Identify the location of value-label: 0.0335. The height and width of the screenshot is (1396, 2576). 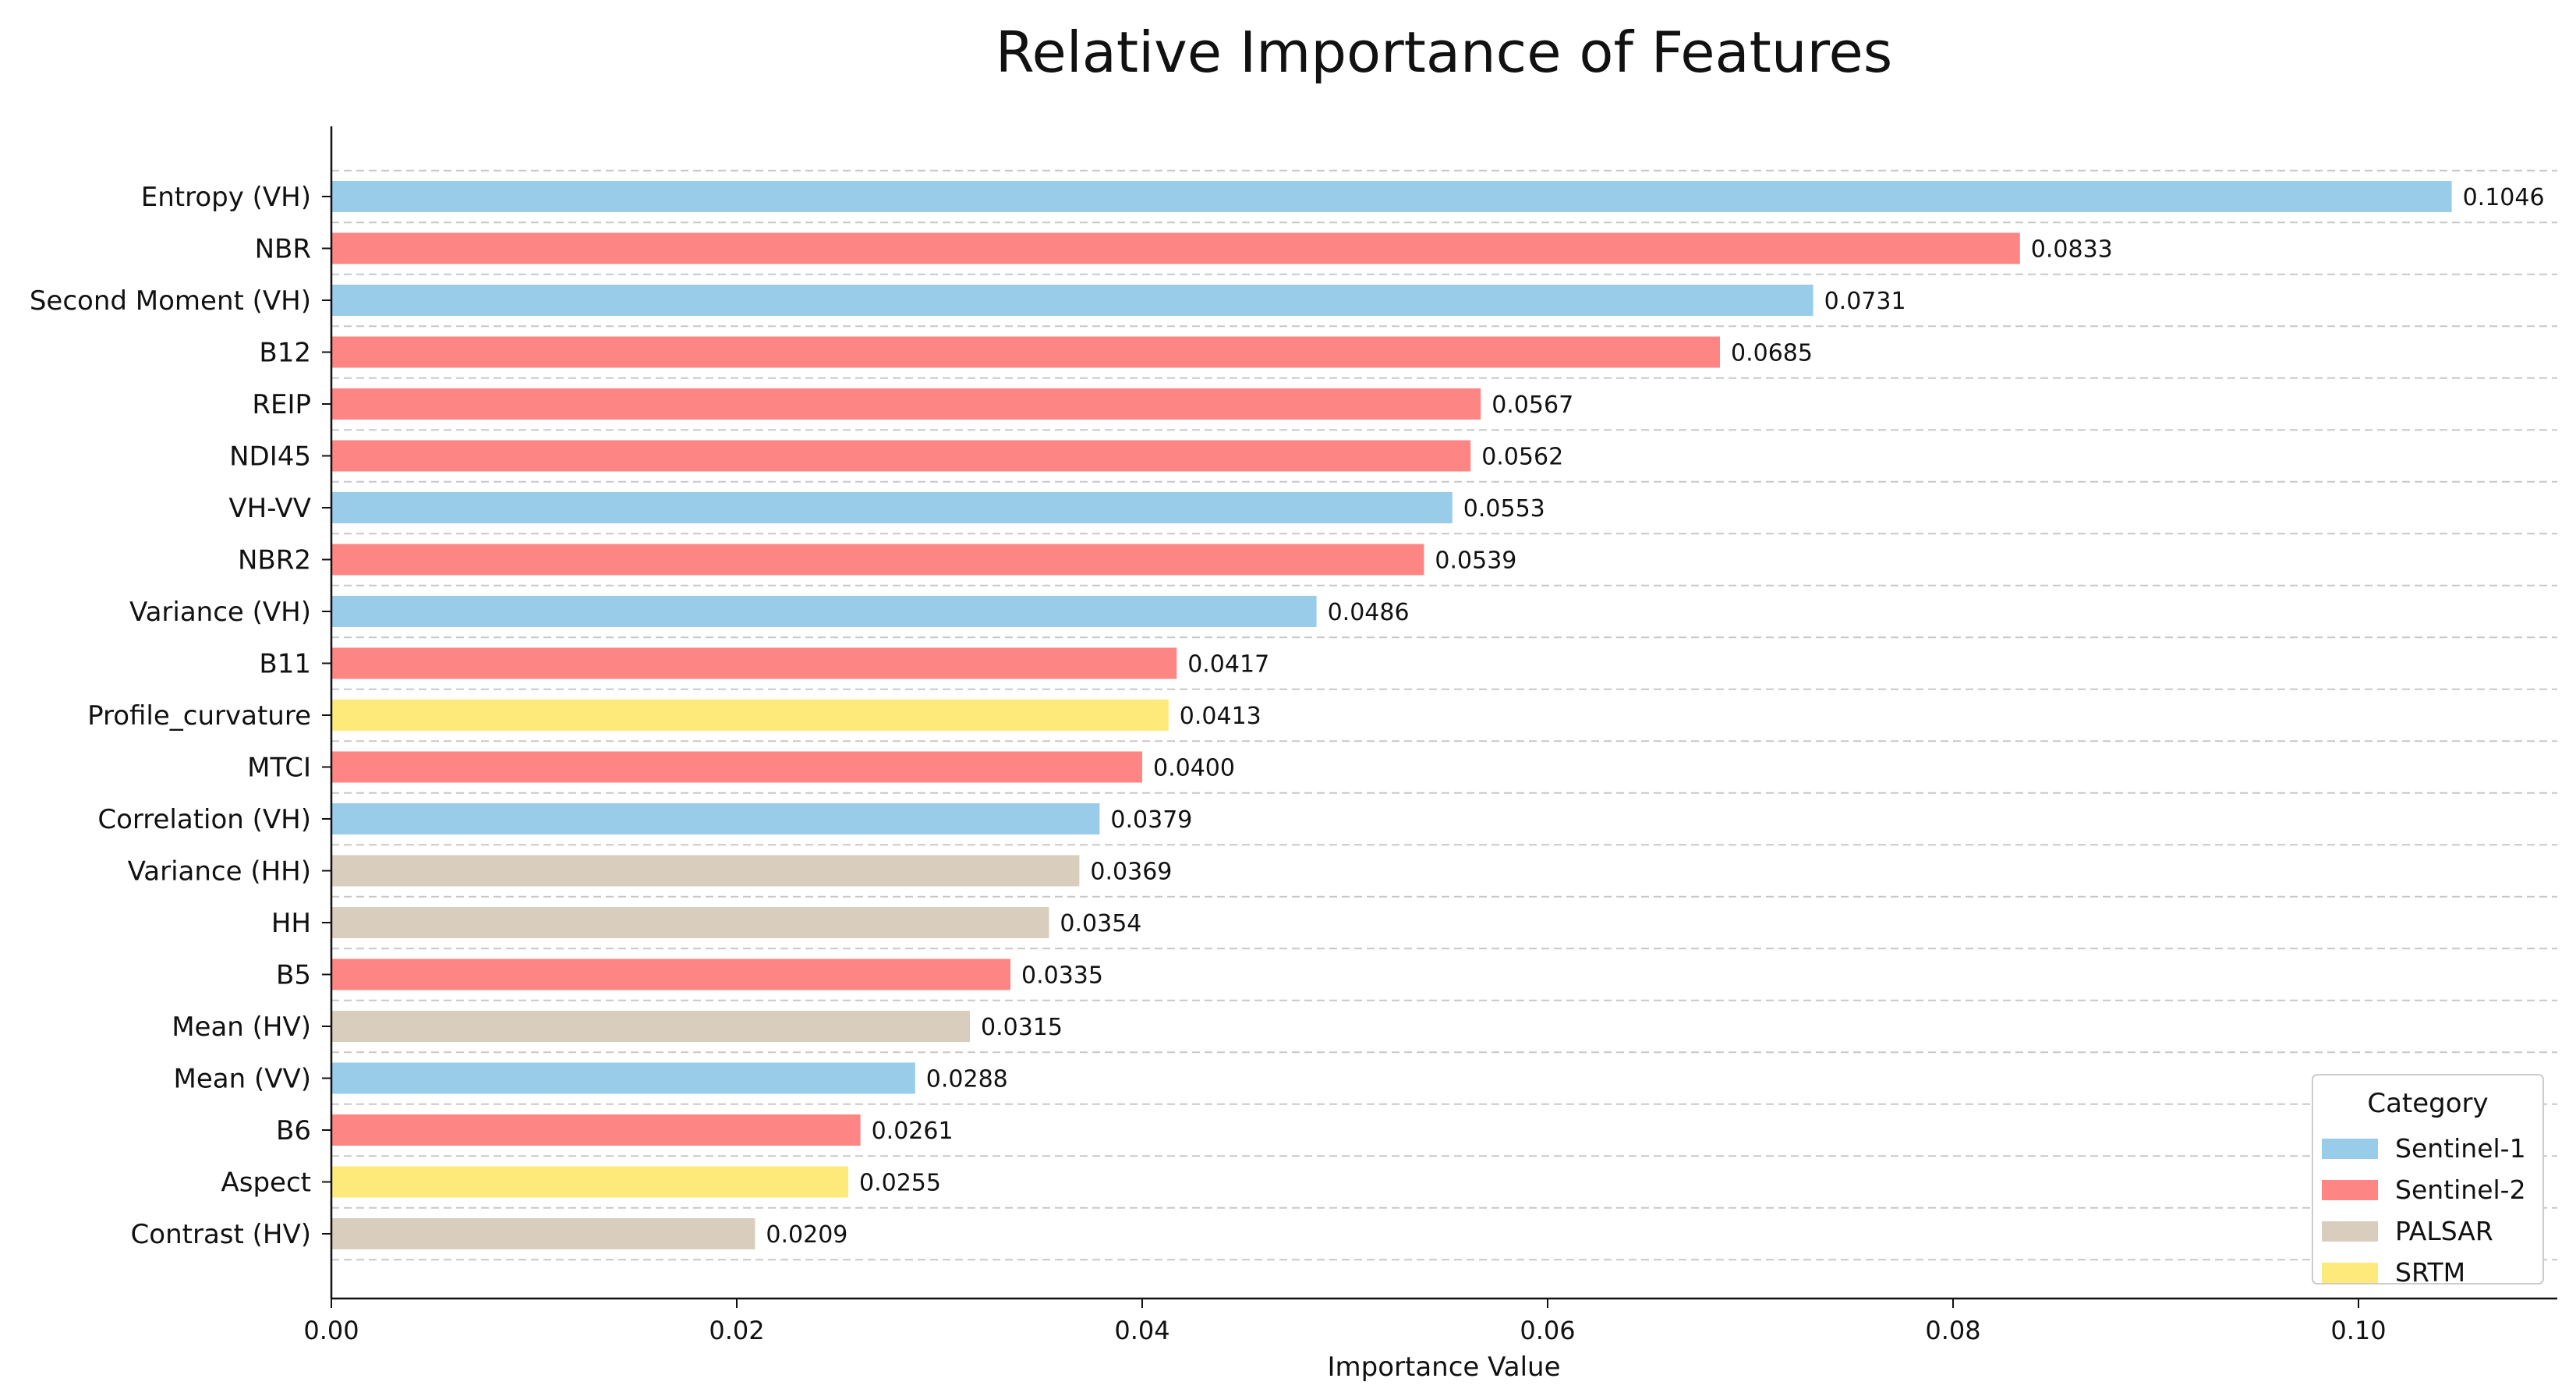
(1062, 976).